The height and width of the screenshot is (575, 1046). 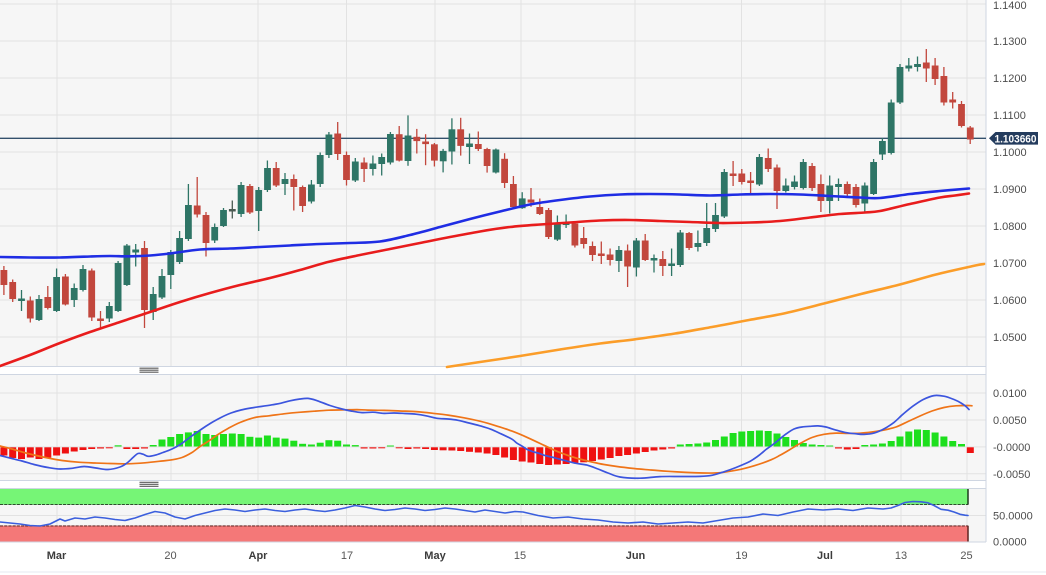 What do you see at coordinates (1016, 139) in the screenshot?
I see `svg-text: 1.103660` at bounding box center [1016, 139].